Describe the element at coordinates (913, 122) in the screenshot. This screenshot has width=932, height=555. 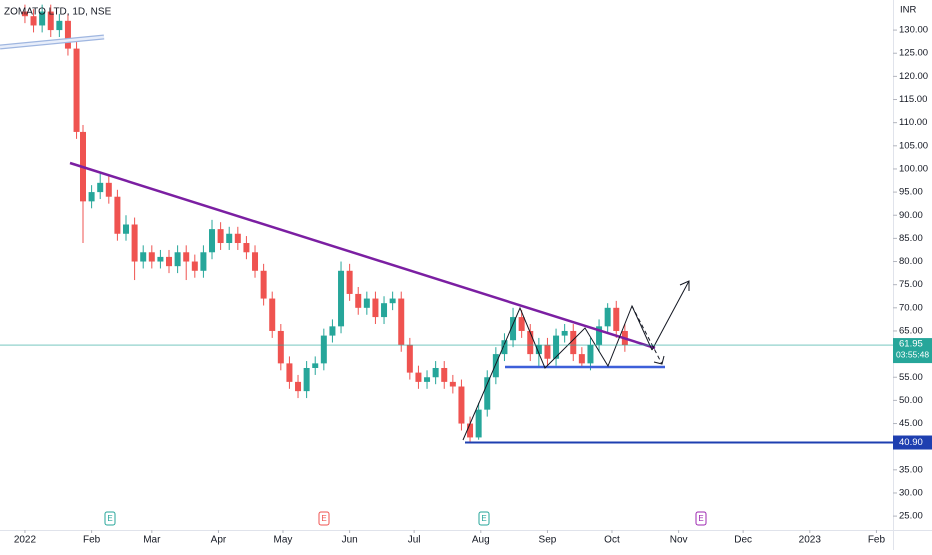
I see `y-tick-label: 110.00` at that location.